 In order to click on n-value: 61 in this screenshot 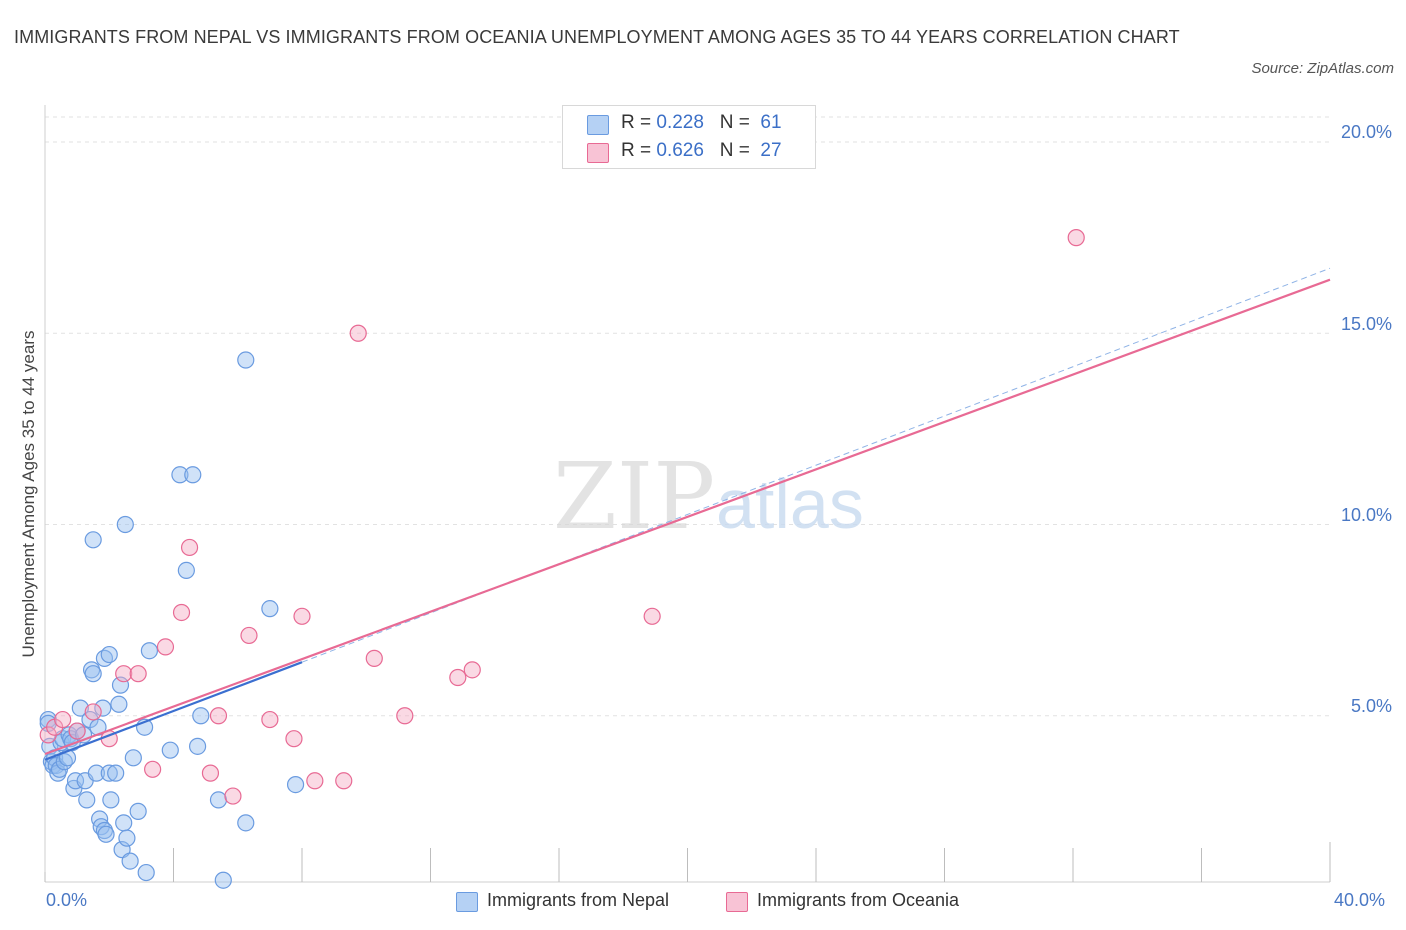, I will do `click(771, 122)`.